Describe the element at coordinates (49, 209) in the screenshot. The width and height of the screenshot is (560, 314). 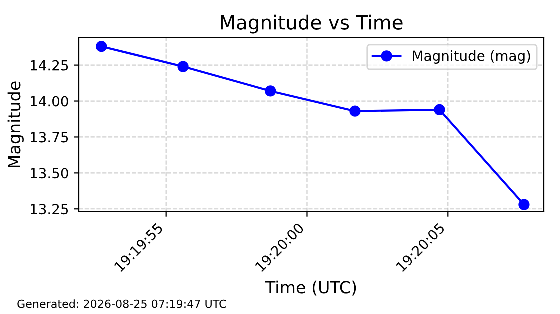
I see `y-tick-label: 13.25` at that location.